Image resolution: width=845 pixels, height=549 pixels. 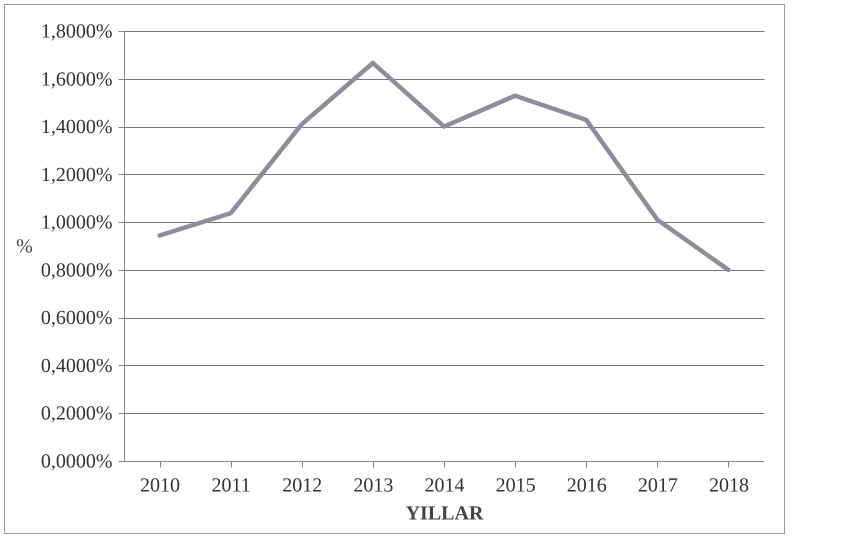 What do you see at coordinates (160, 485) in the screenshot?
I see `x-tick-label: 2010` at bounding box center [160, 485].